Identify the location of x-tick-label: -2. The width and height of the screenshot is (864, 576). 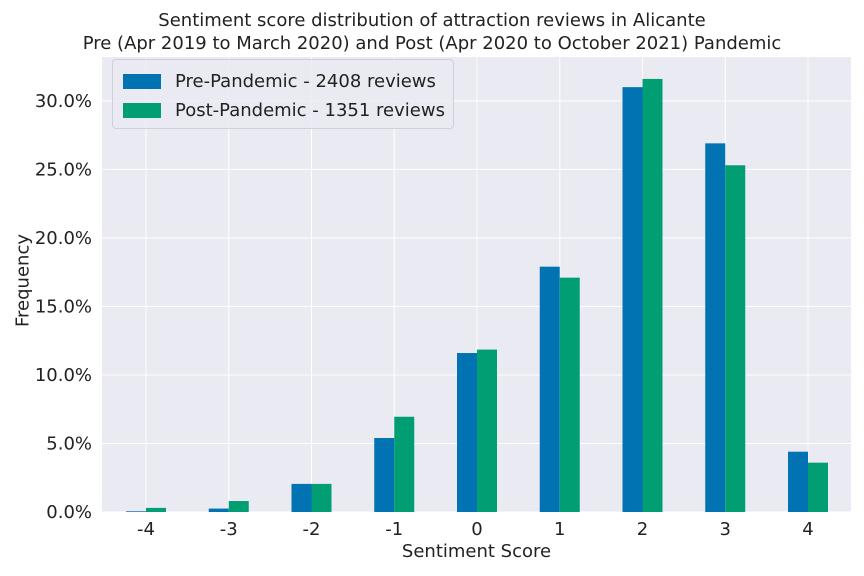
(312, 529).